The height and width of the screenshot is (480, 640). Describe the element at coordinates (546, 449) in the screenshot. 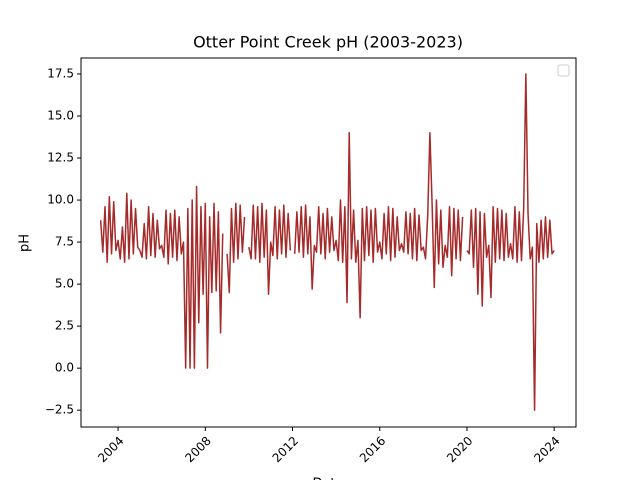

I see `x-tick-label: 2024` at that location.